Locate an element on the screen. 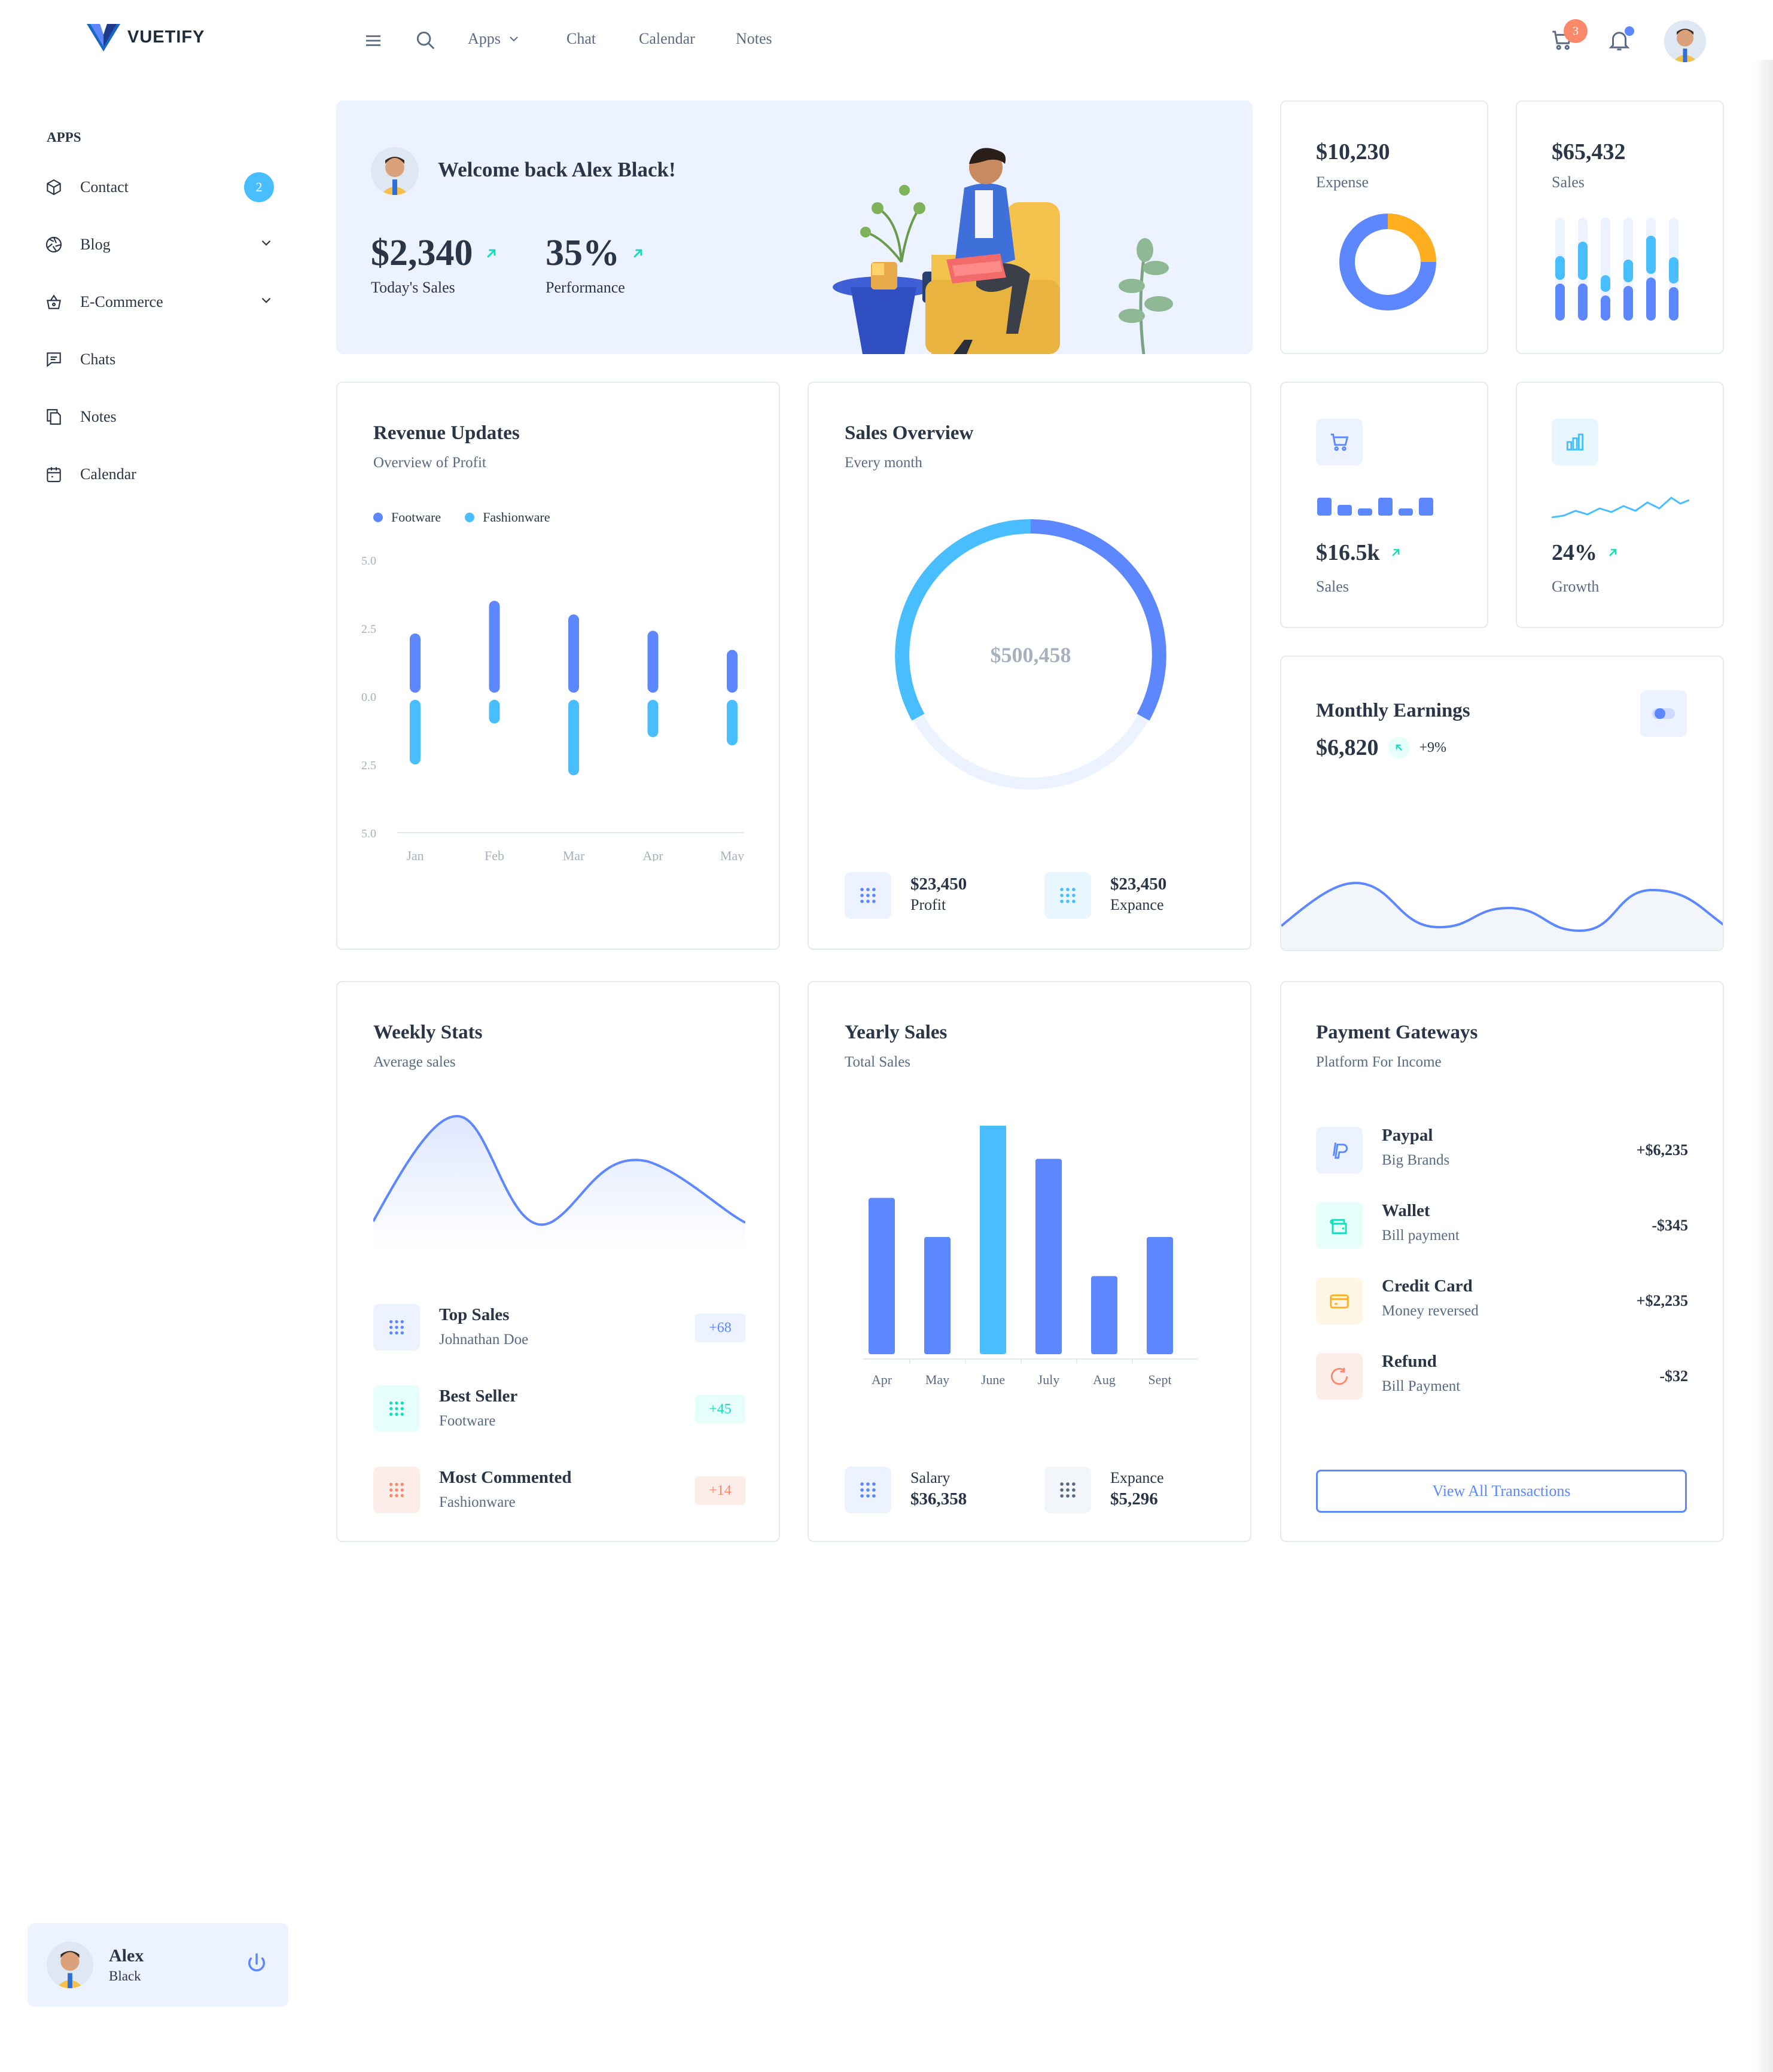  sidebar-item-label: Chats is located at coordinates (98, 359).